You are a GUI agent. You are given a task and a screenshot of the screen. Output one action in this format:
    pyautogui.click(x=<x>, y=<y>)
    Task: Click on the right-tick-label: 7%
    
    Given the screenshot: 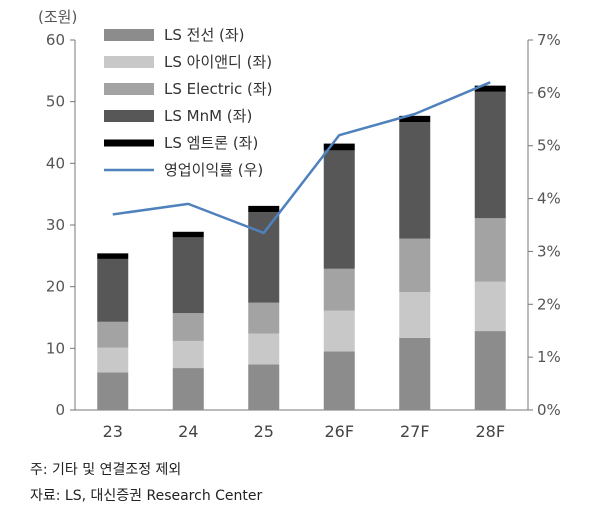 What is the action you would take?
    pyautogui.click(x=549, y=40)
    